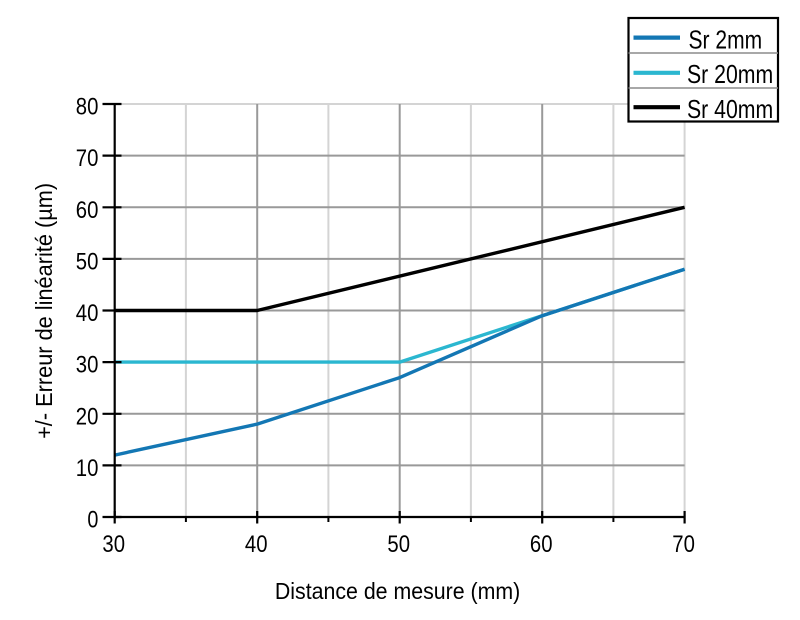  Describe the element at coordinates (87, 416) in the screenshot. I see `svg-text: 20` at that location.